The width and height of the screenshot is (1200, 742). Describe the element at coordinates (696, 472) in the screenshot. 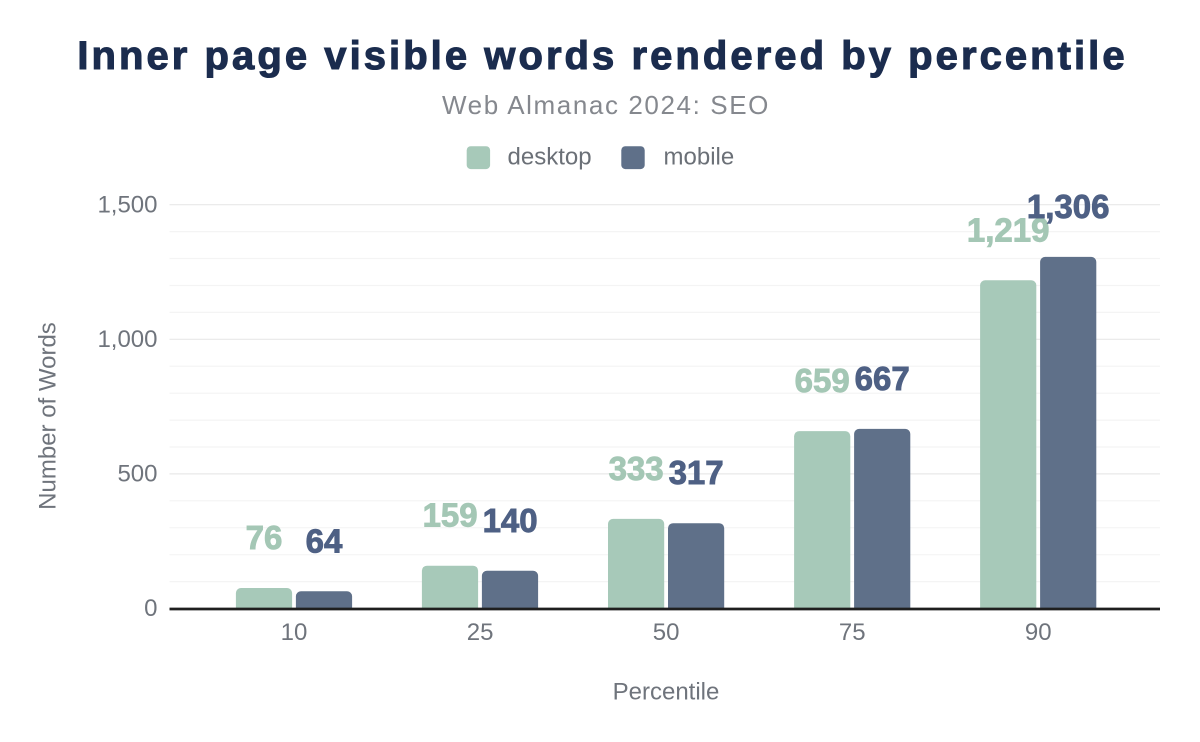

I see `svg-text: 317` at that location.